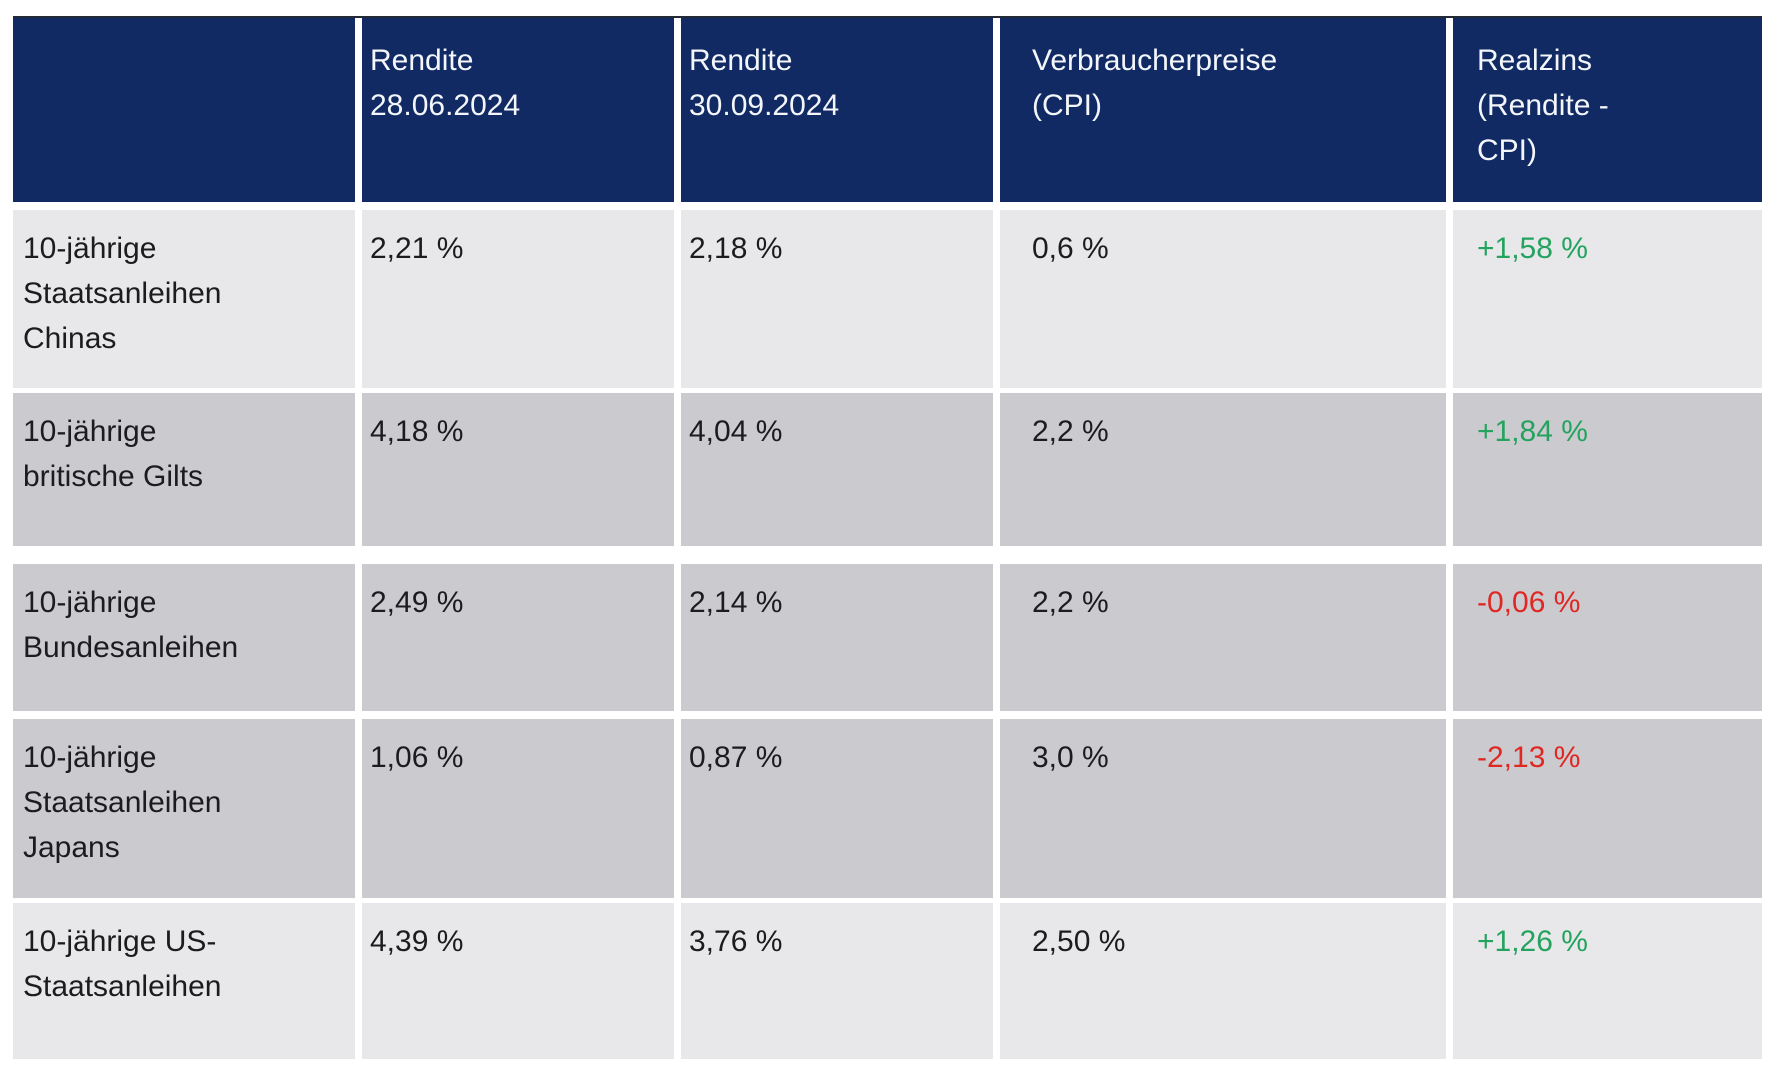  What do you see at coordinates (184, 981) in the screenshot?
I see `row-label: 10-jährige US- Staatsanleihen` at bounding box center [184, 981].